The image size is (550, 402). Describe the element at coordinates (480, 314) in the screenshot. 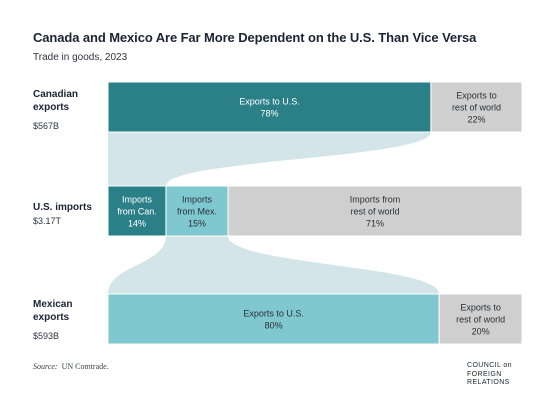

I see `segment-label-r2-s1: Exports to rest of world` at that location.